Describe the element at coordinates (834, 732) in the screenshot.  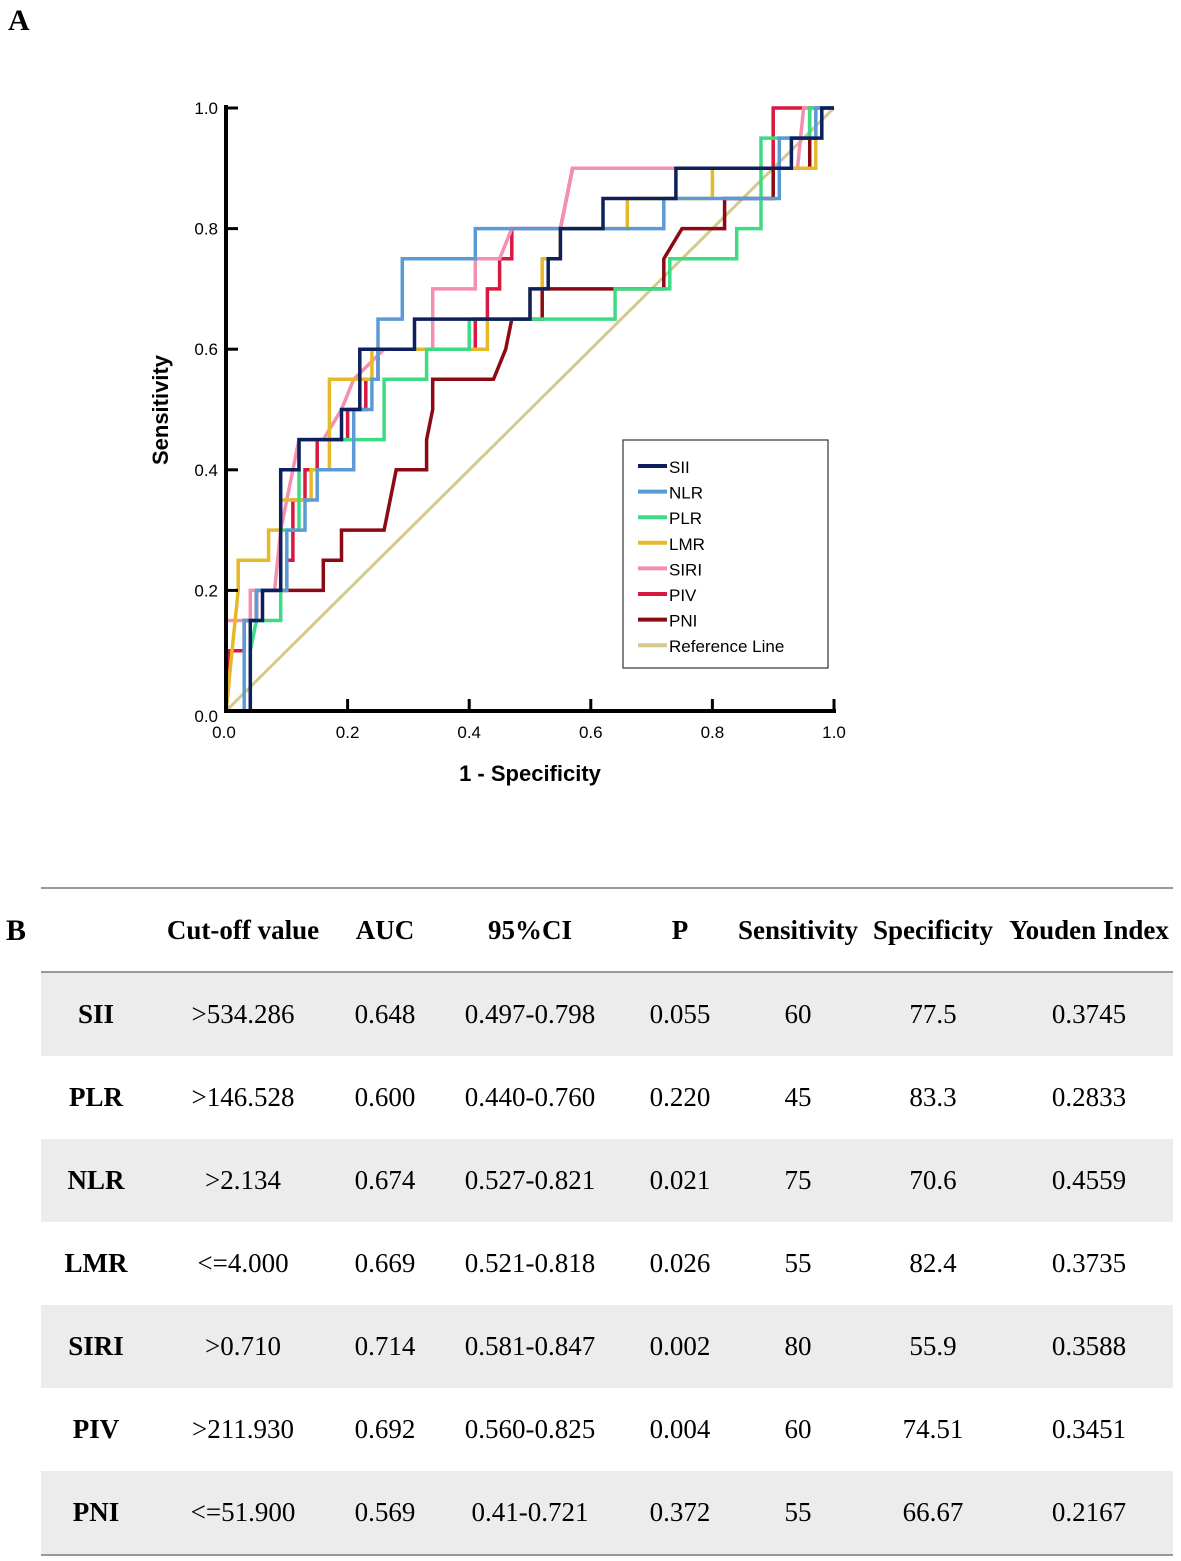
I see `x-tick-label: 1.0` at that location.